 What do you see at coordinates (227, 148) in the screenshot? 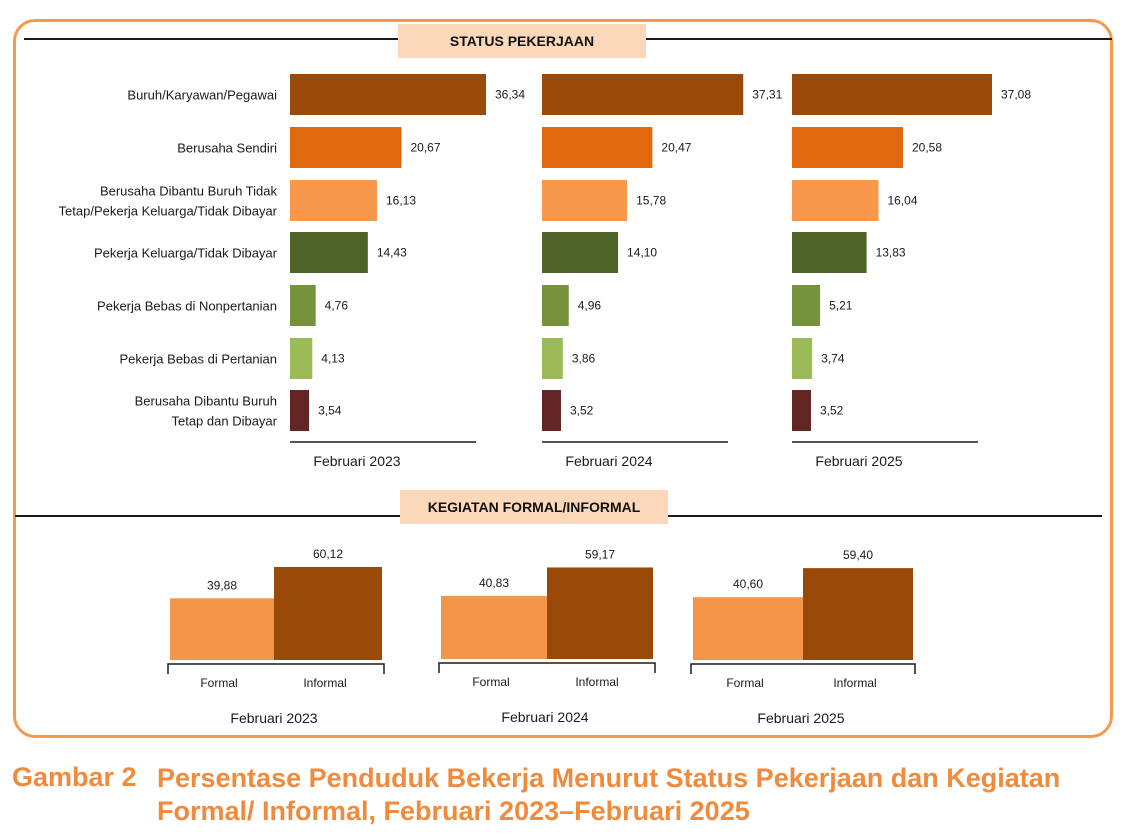
I see `category-label: Berusaha Sendiri` at bounding box center [227, 148].